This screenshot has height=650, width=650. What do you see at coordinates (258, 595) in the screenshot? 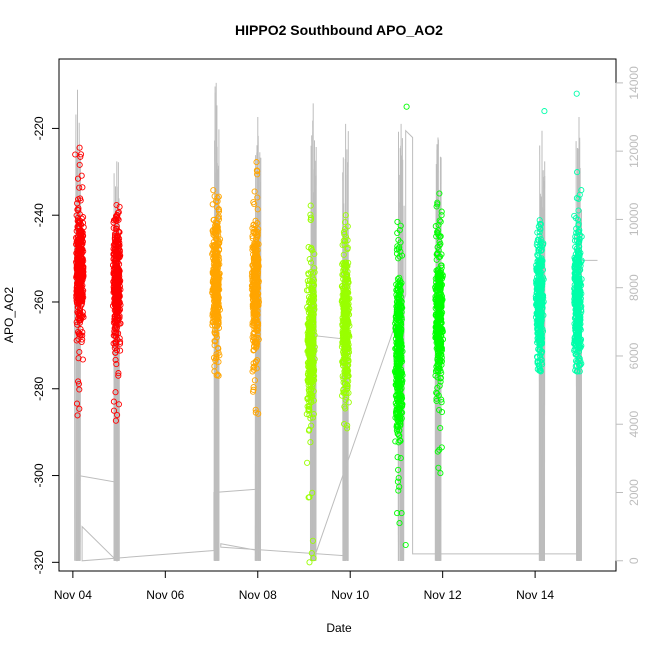
I see `x-tick-label: Nov 08` at bounding box center [258, 595].